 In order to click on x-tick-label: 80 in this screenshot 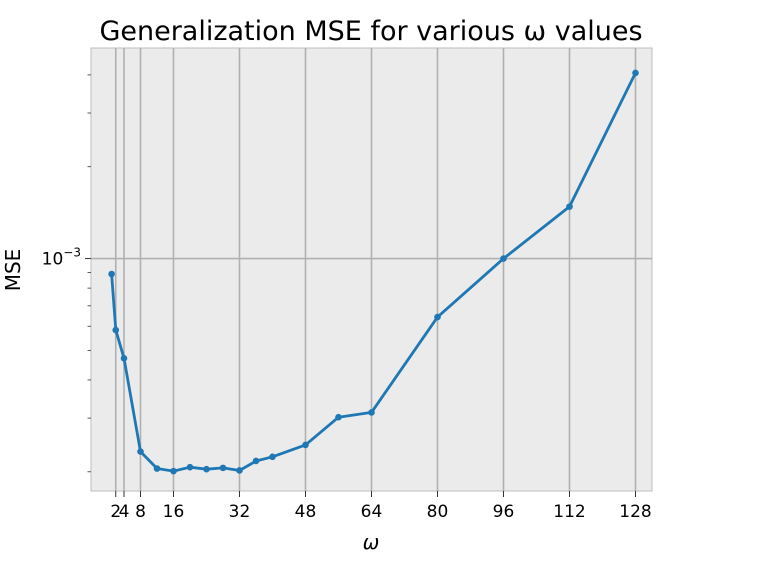, I will do `click(438, 512)`.